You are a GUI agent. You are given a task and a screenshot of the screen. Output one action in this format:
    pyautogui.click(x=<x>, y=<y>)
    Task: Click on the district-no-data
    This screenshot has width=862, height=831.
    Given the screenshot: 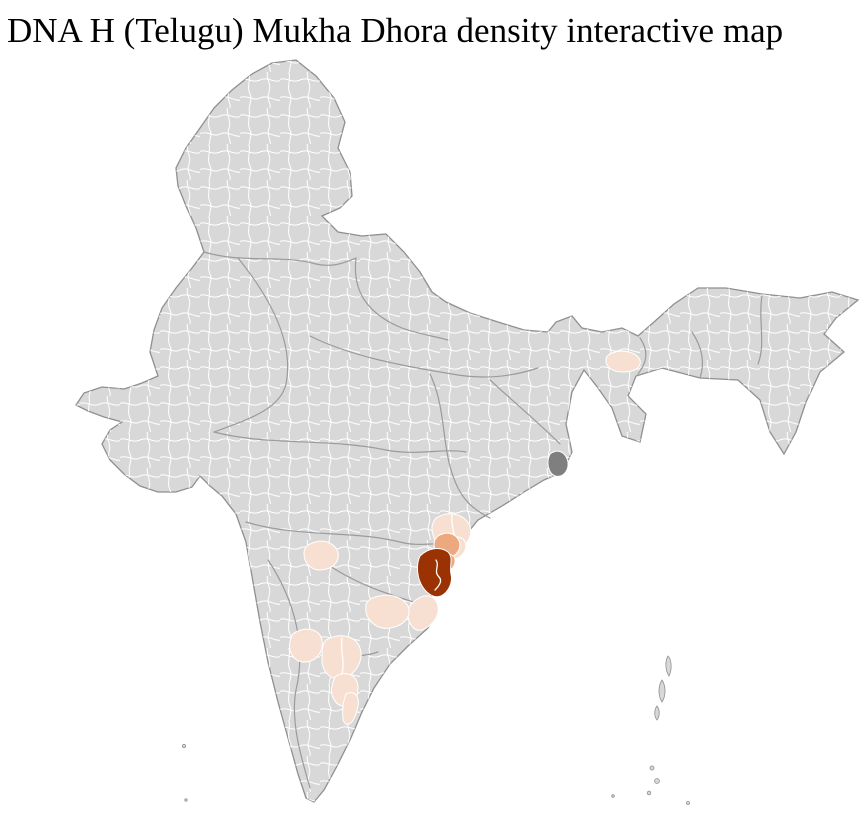 What is the action you would take?
    pyautogui.click(x=558, y=463)
    